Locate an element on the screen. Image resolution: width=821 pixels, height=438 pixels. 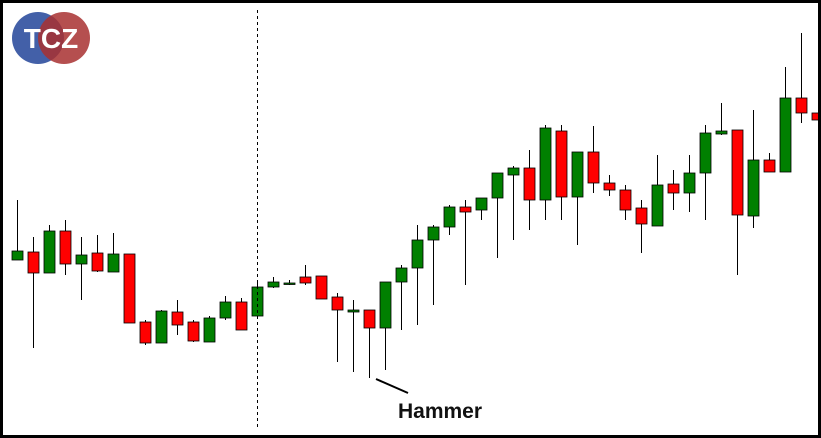
logo: TCZ is located at coordinates (51, 38).